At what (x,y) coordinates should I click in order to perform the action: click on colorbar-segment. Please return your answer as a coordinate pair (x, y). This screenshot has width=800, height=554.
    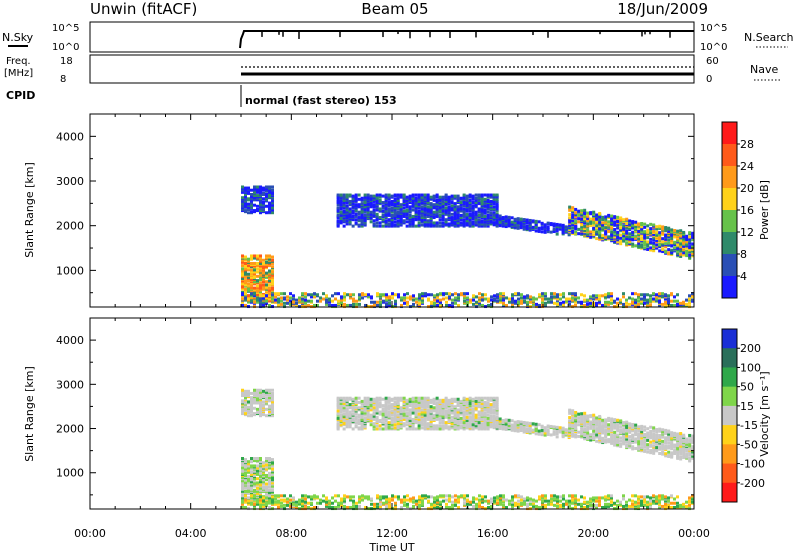
    Looking at the image, I should click on (729, 221).